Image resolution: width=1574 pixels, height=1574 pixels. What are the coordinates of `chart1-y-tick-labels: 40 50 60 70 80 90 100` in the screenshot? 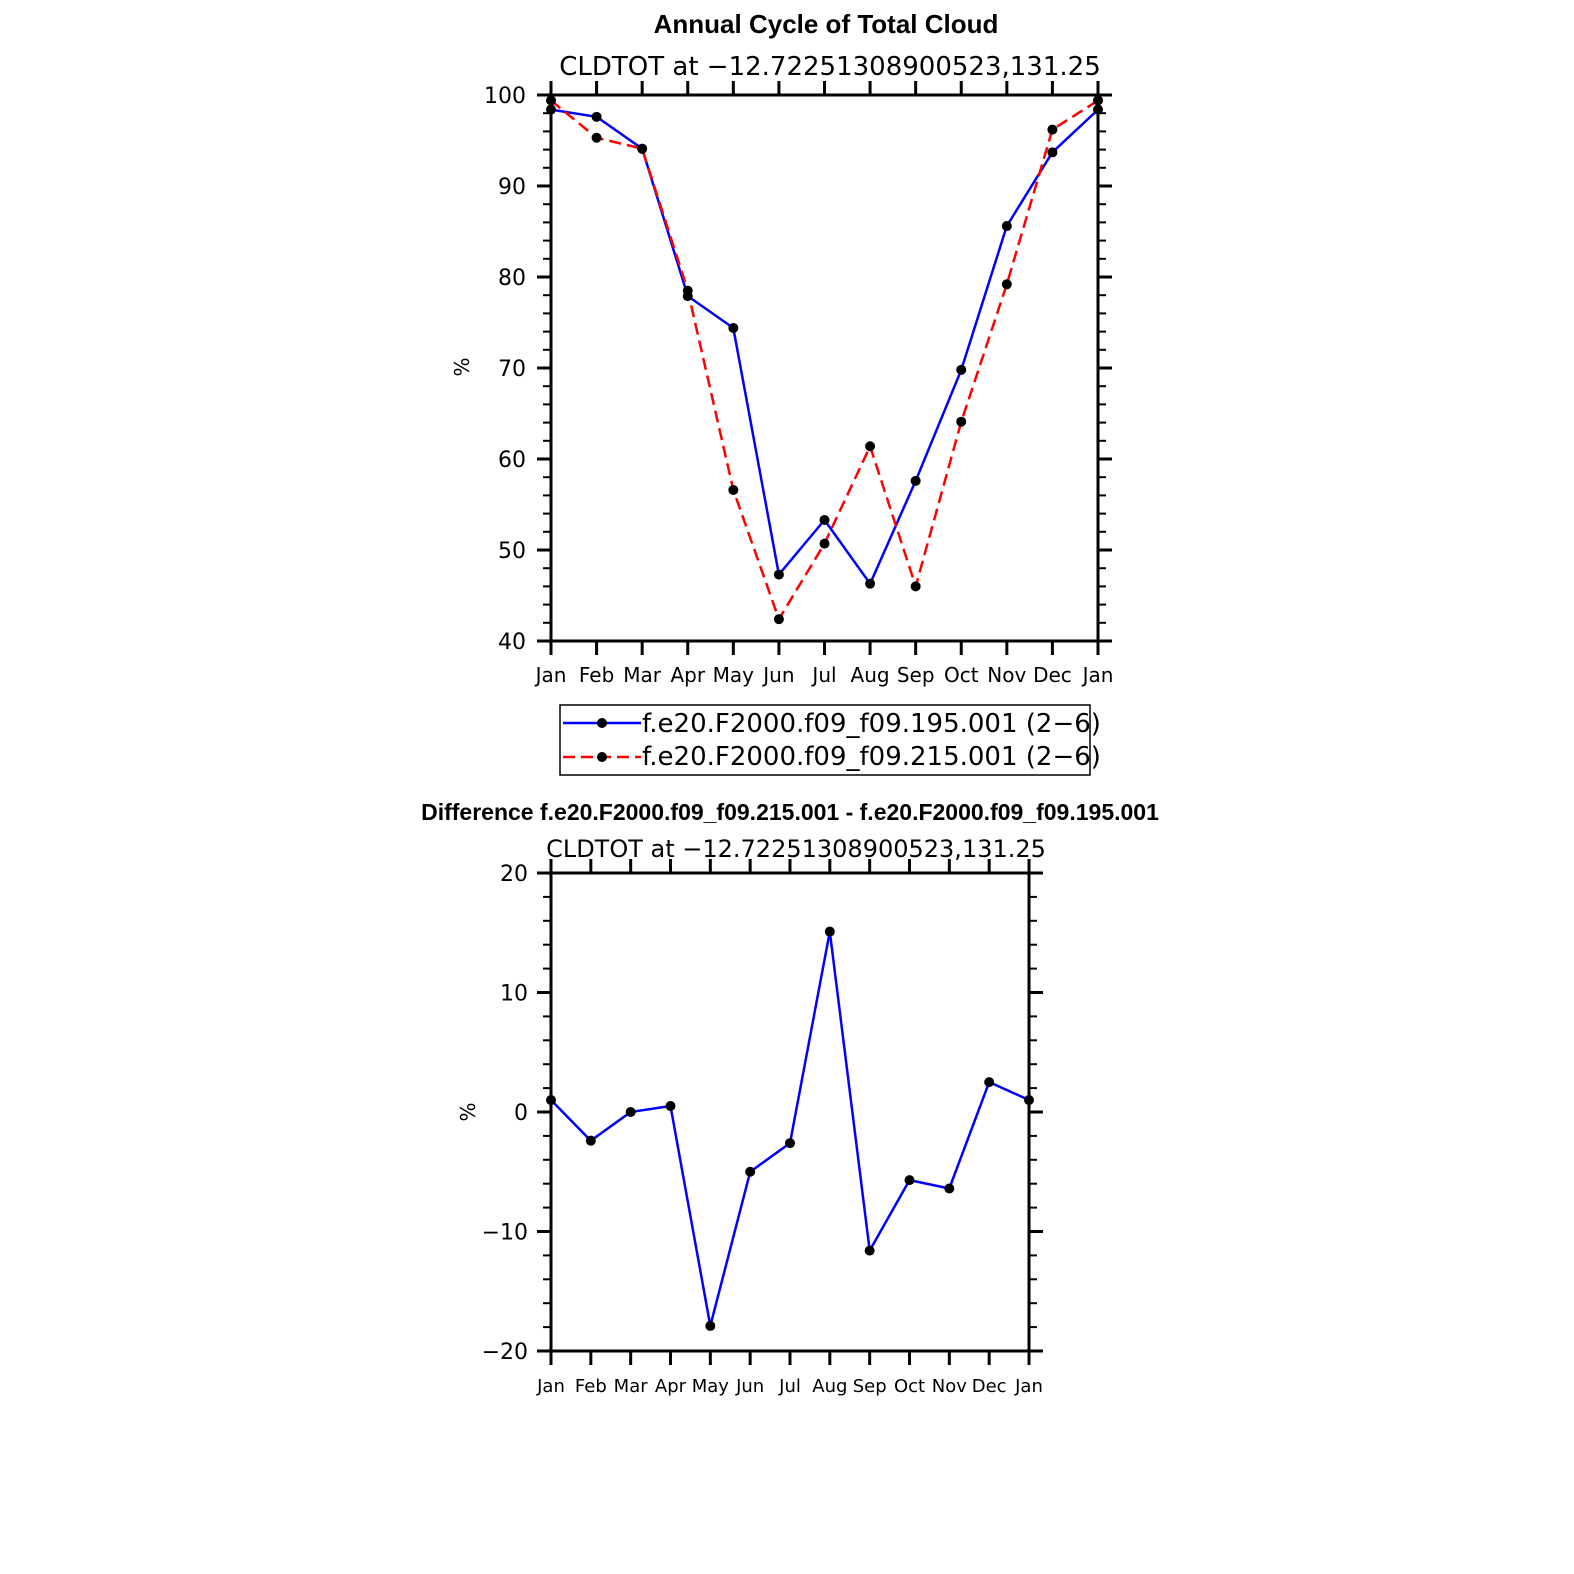 It's located at (505, 369).